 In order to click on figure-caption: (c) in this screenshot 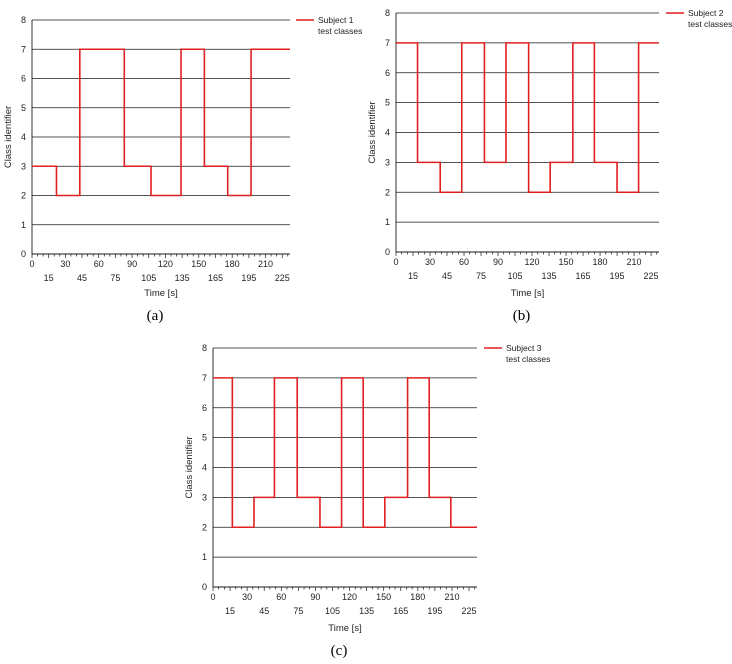, I will do `click(339, 651)`.